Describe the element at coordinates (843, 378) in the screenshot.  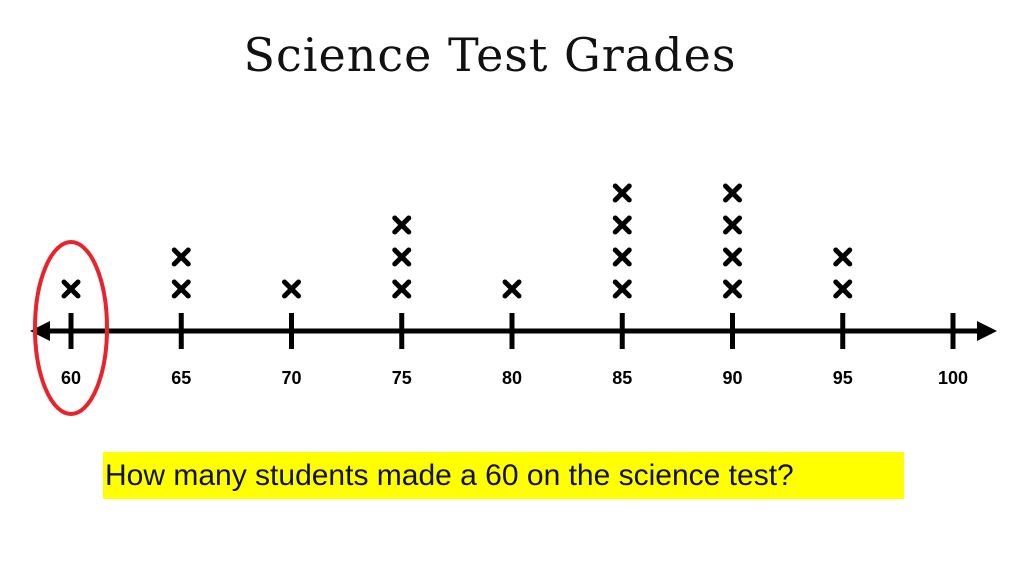
I see `tick-label: 95` at that location.